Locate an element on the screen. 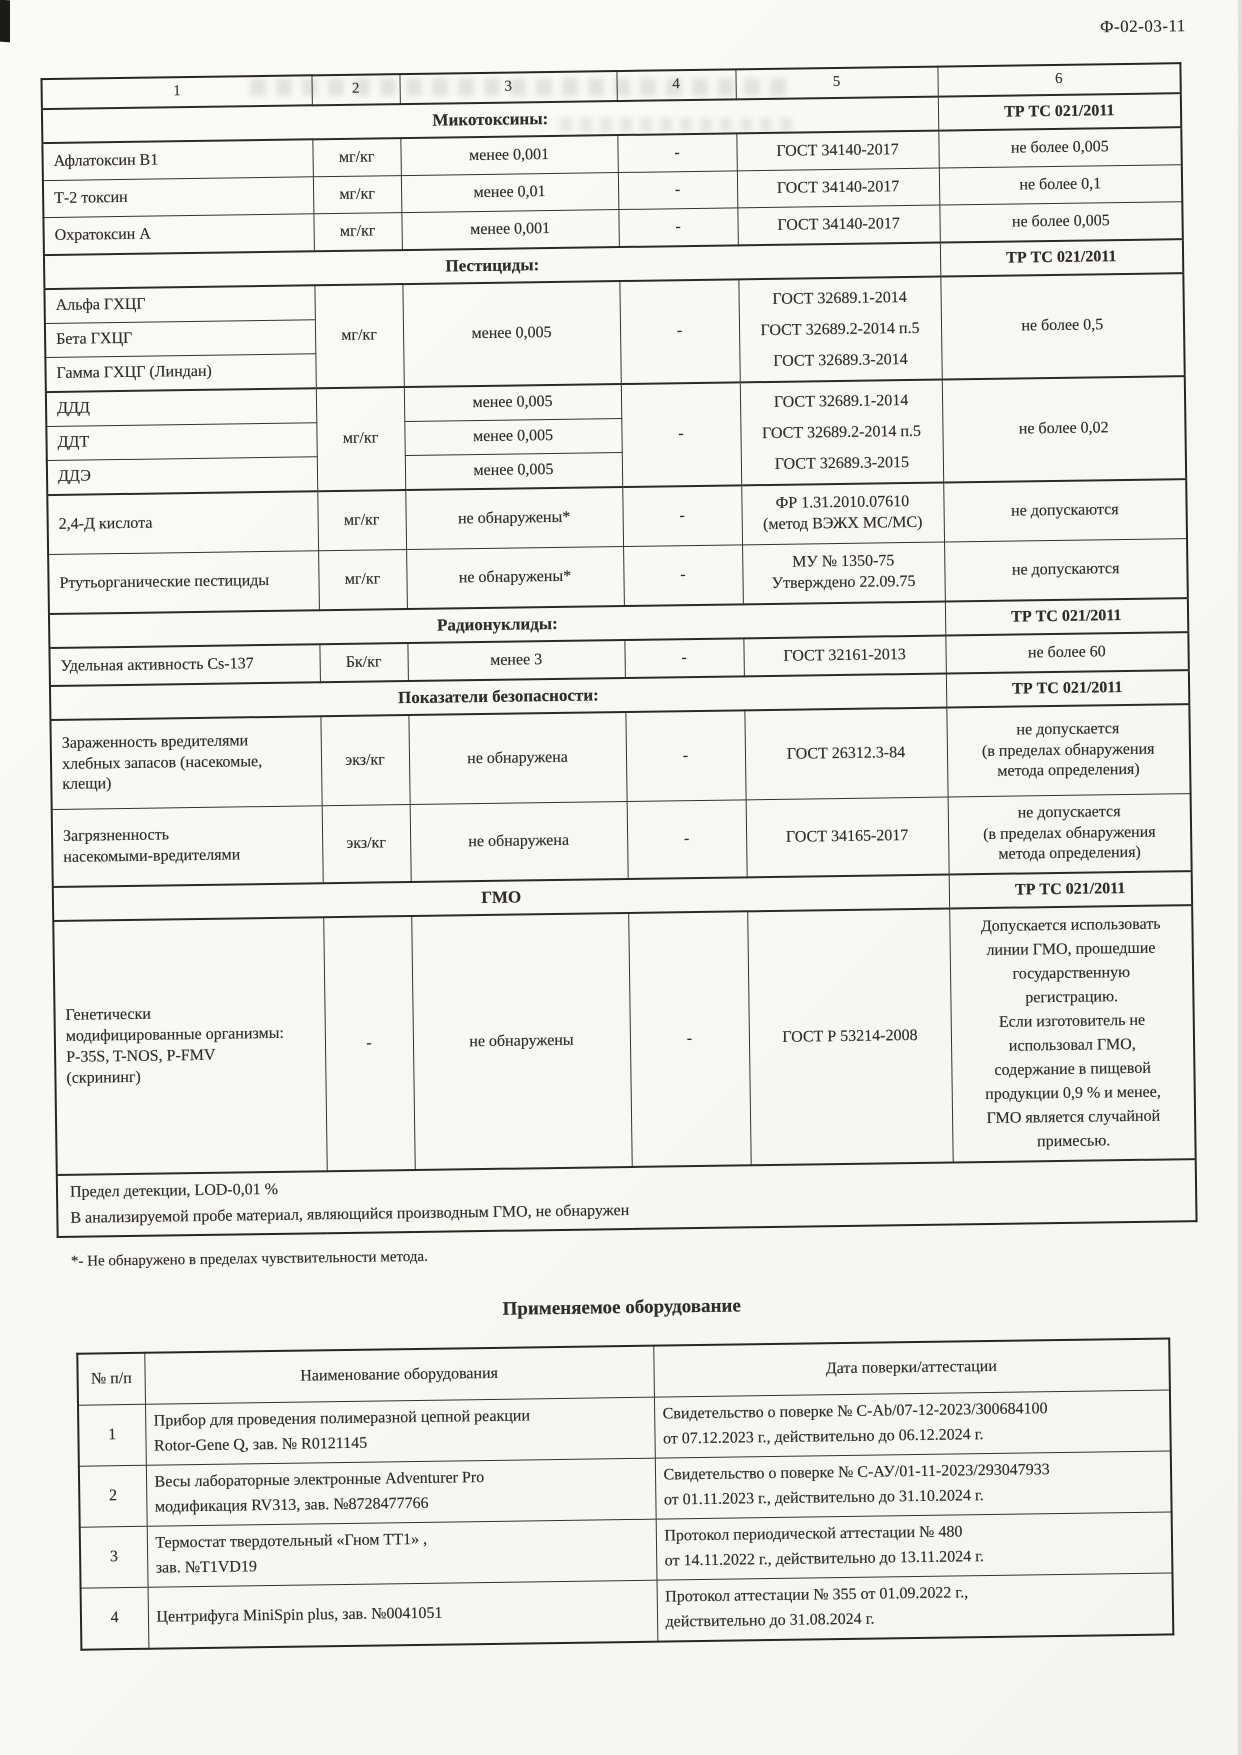 The image size is (1242, 1755). param-name-cell: 2,4-Д кислота is located at coordinates (183, 523).